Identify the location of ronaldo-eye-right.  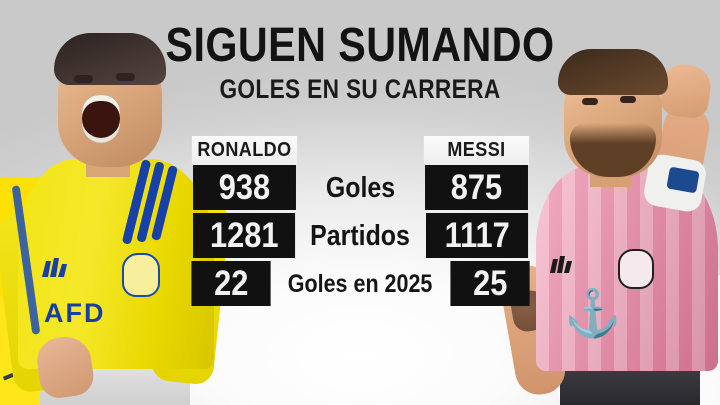
(125, 77).